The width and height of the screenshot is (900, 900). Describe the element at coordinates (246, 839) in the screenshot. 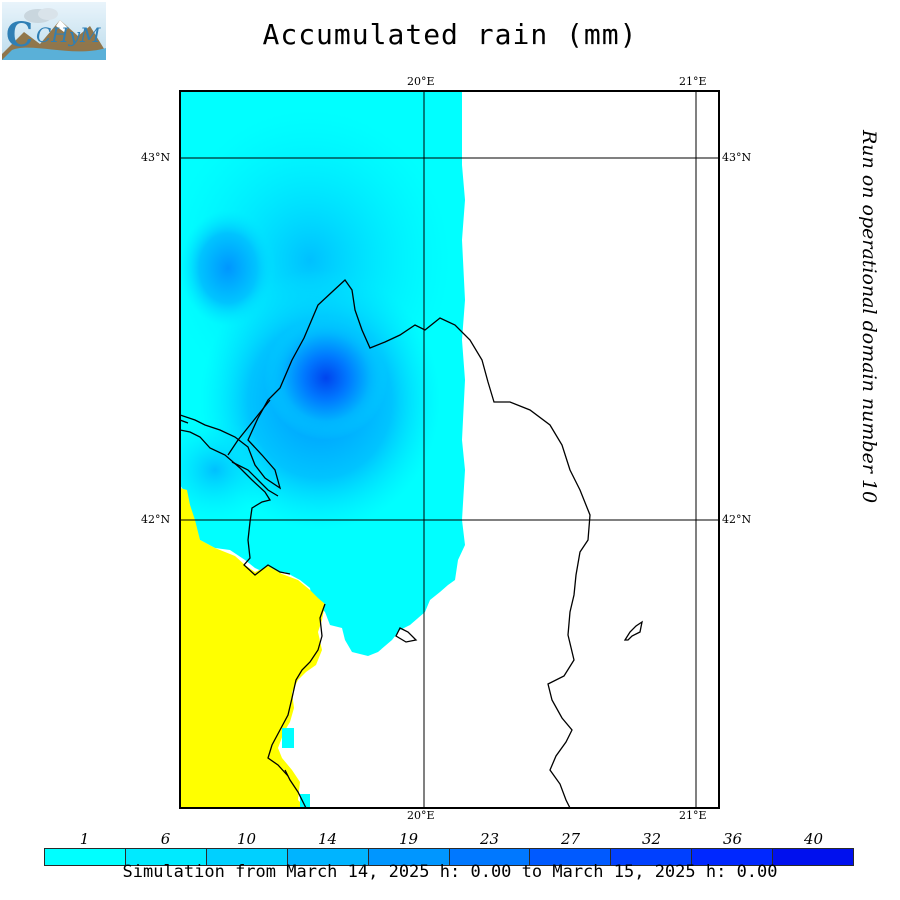

I see `legend-label: 10` at that location.